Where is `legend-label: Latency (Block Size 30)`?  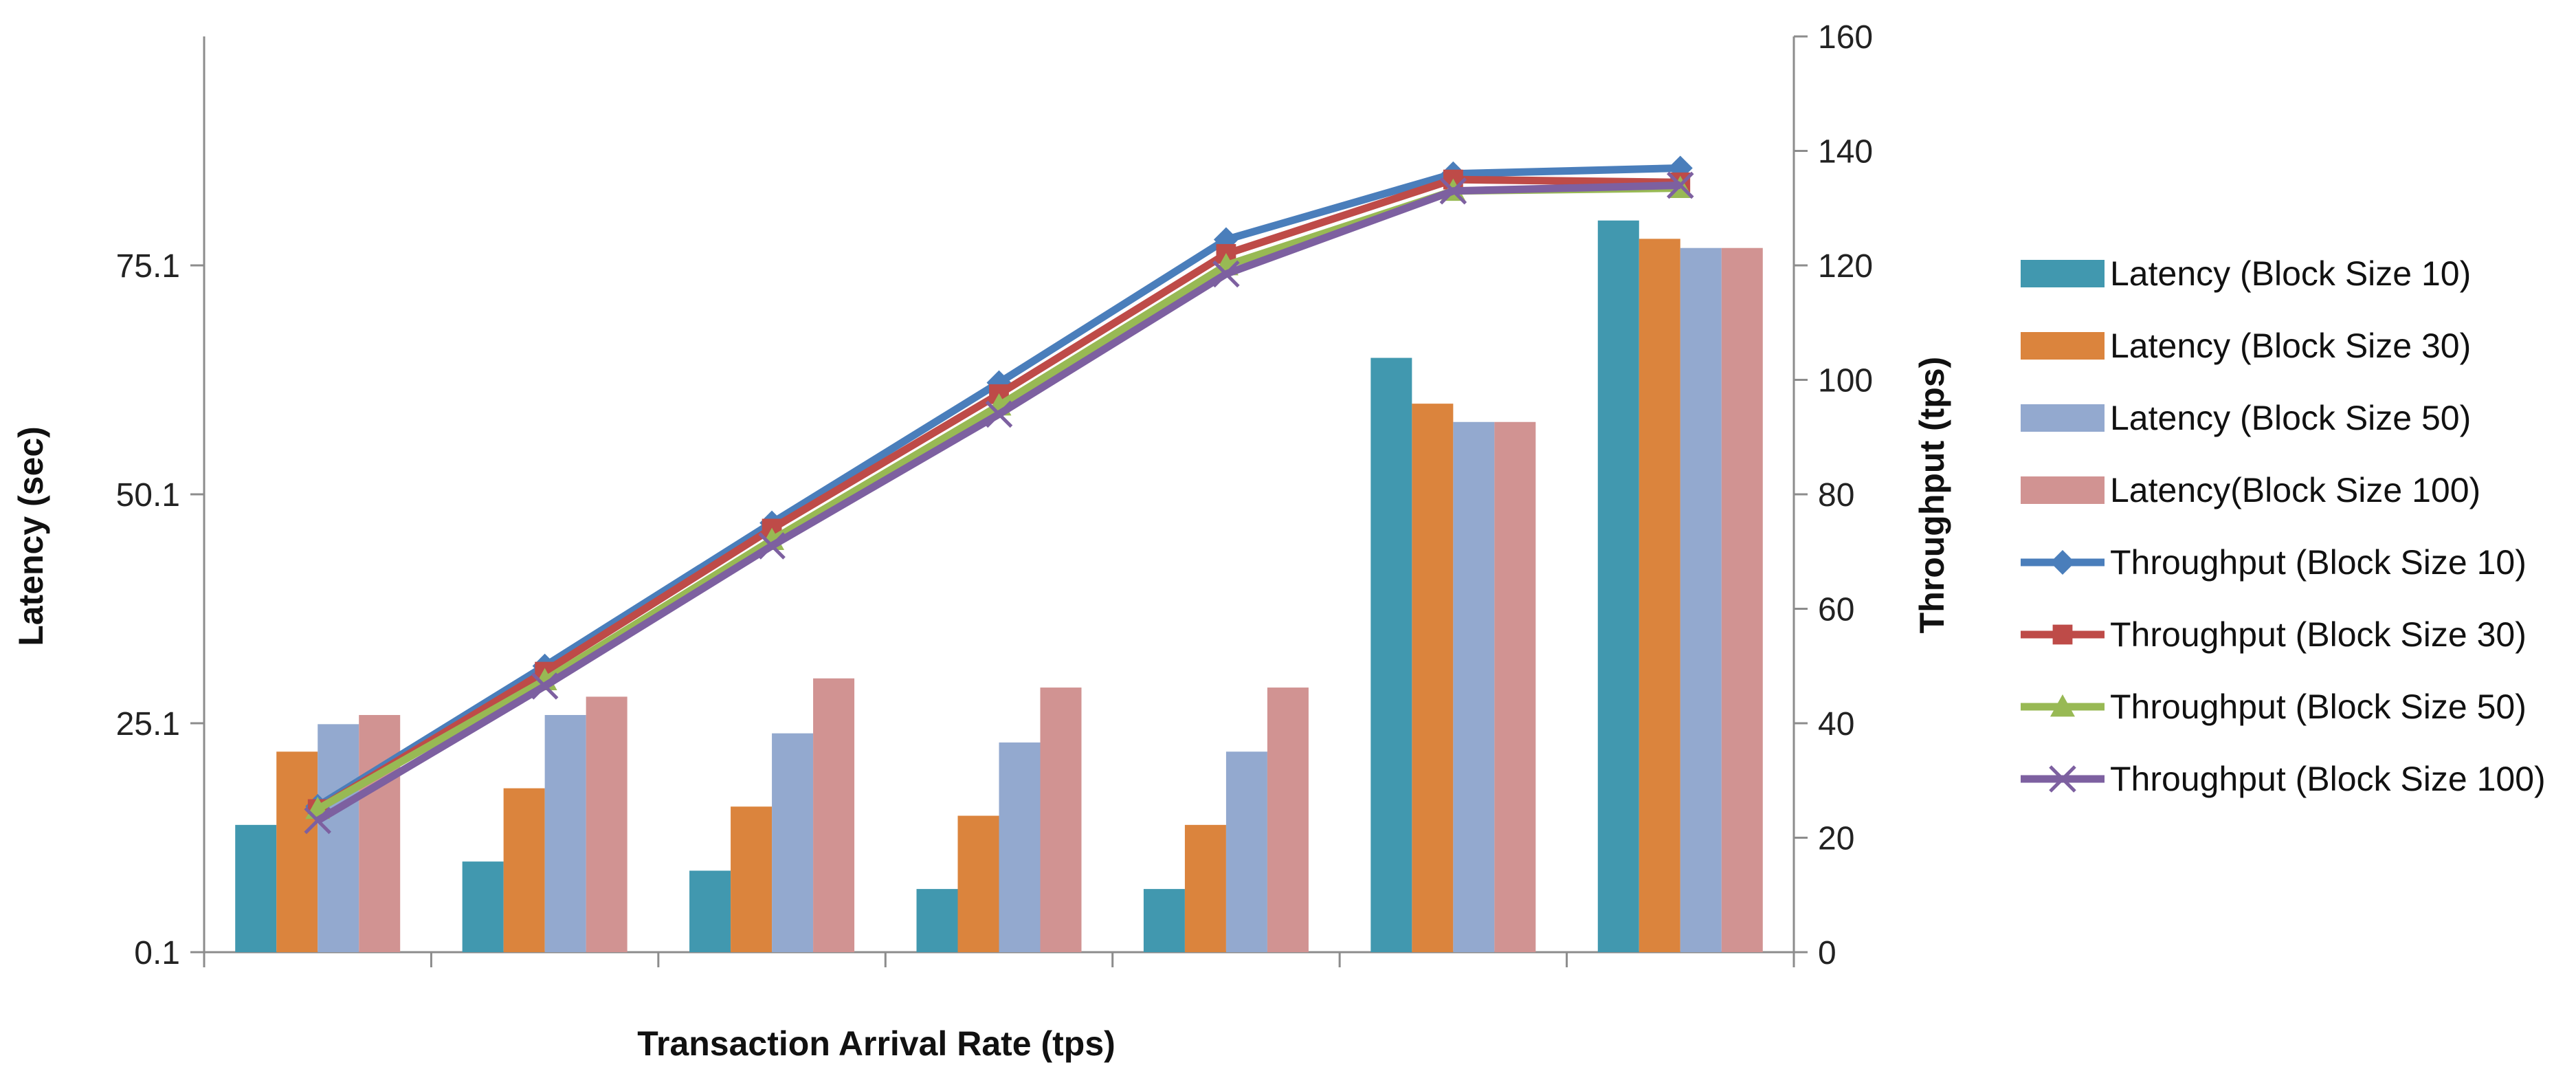 legend-label: Latency (Block Size 30) is located at coordinates (2290, 346).